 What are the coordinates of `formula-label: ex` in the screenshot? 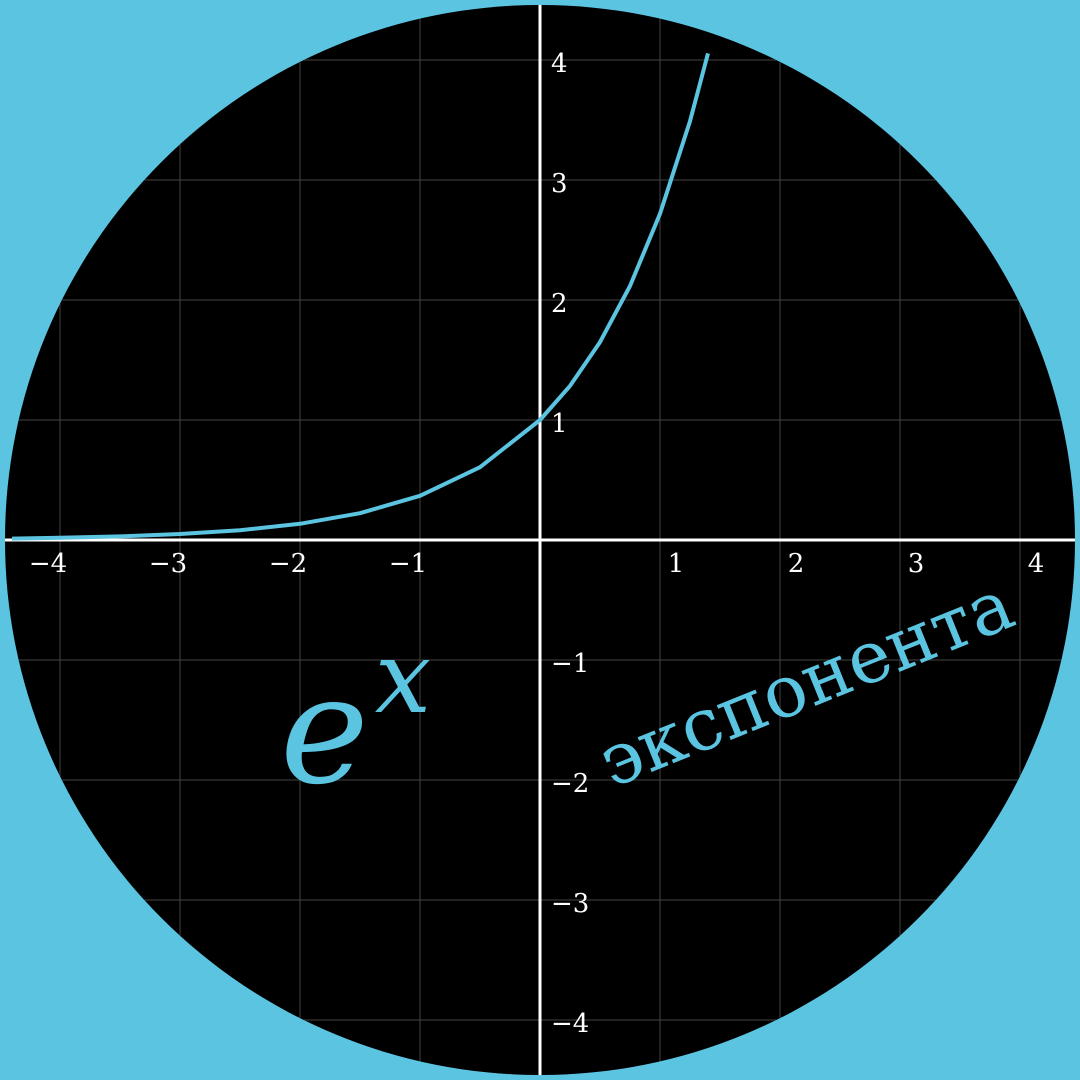 It's located at (355, 718).